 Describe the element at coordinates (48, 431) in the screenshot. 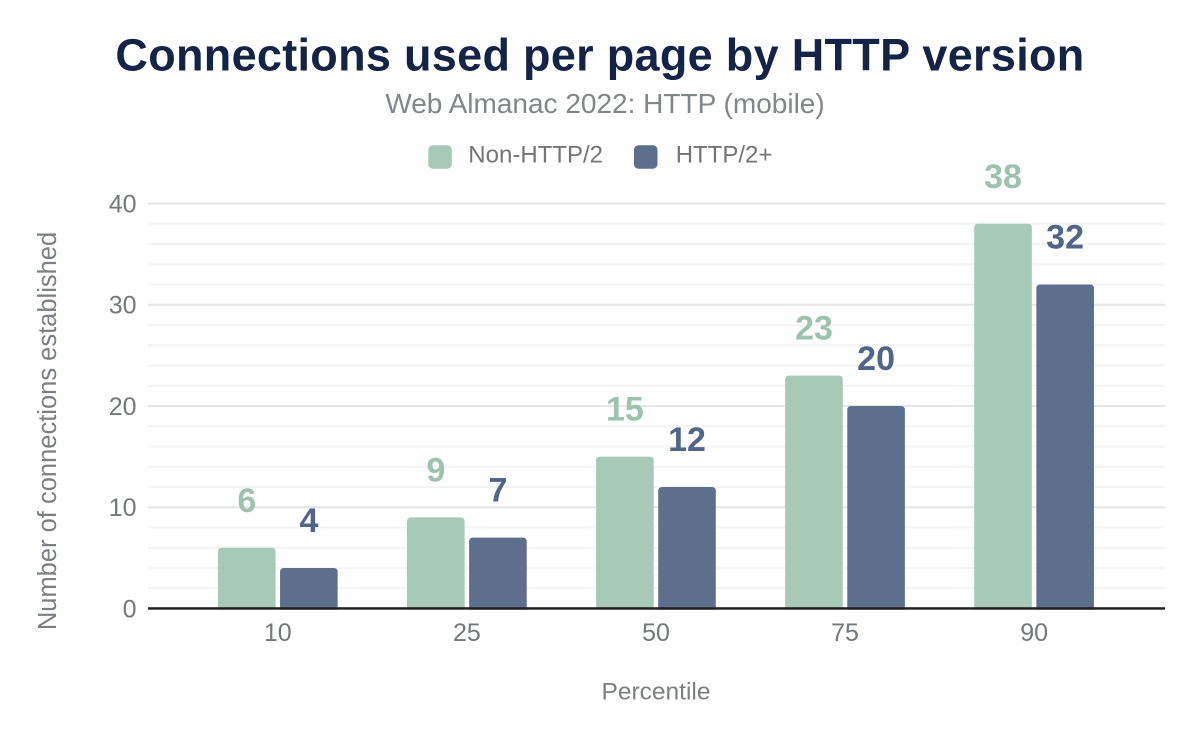

I see `svg-text:Number of connections establis: Number of connections established` at that location.